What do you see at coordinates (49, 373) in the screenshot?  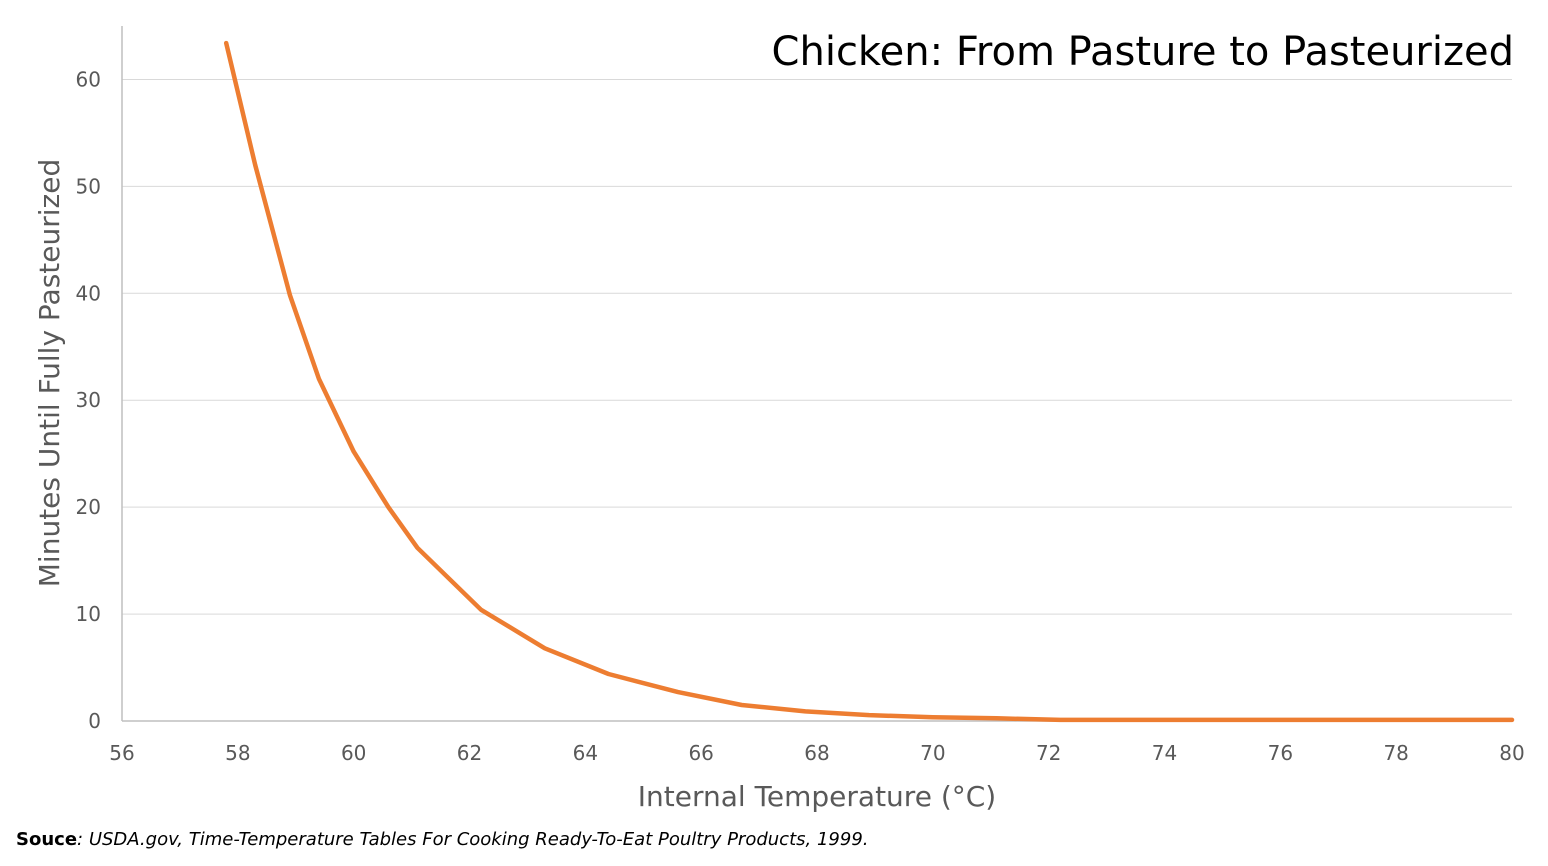 I see `y-axis-title: Minutes Until Fully Pasteurized` at bounding box center [49, 373].